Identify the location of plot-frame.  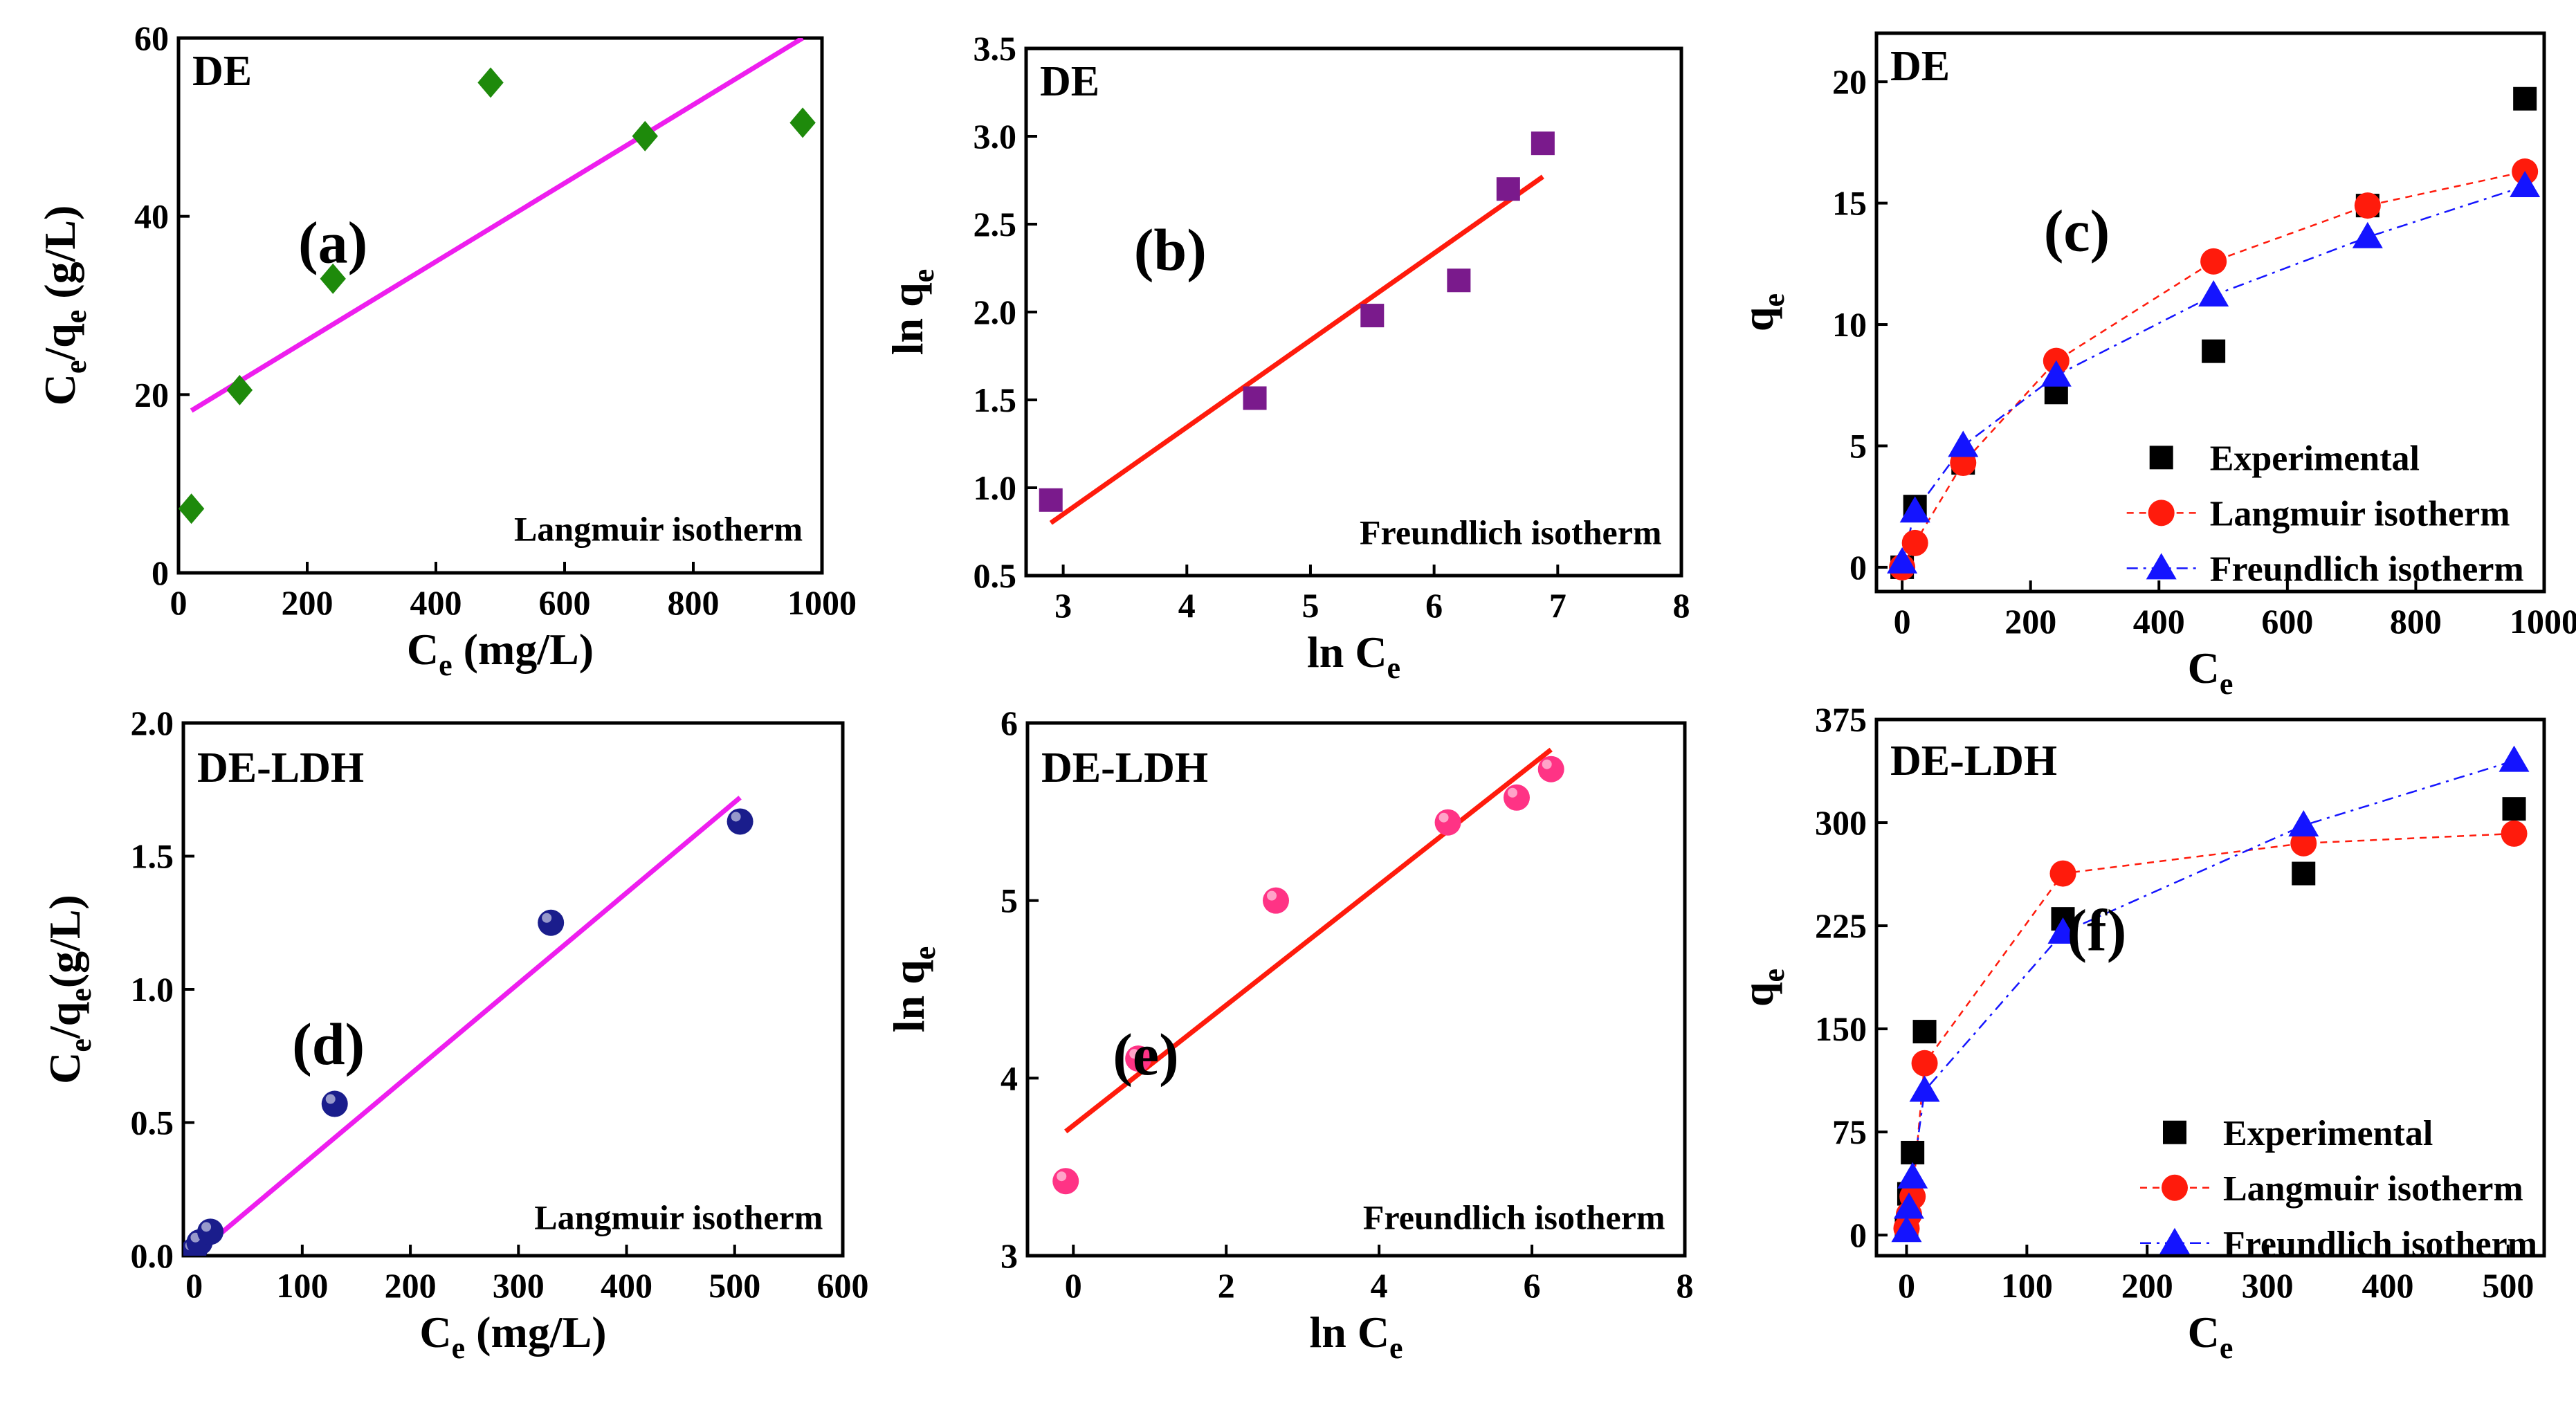
(2210, 312).